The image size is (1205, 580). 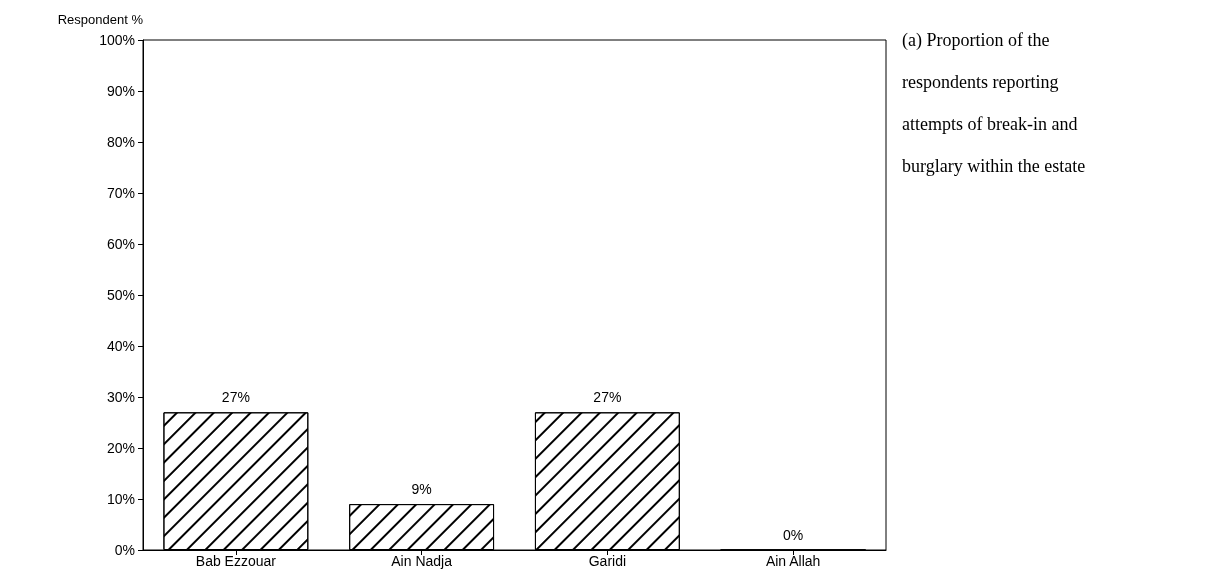 What do you see at coordinates (124, 550) in the screenshot?
I see `y-tick-label: 0%` at bounding box center [124, 550].